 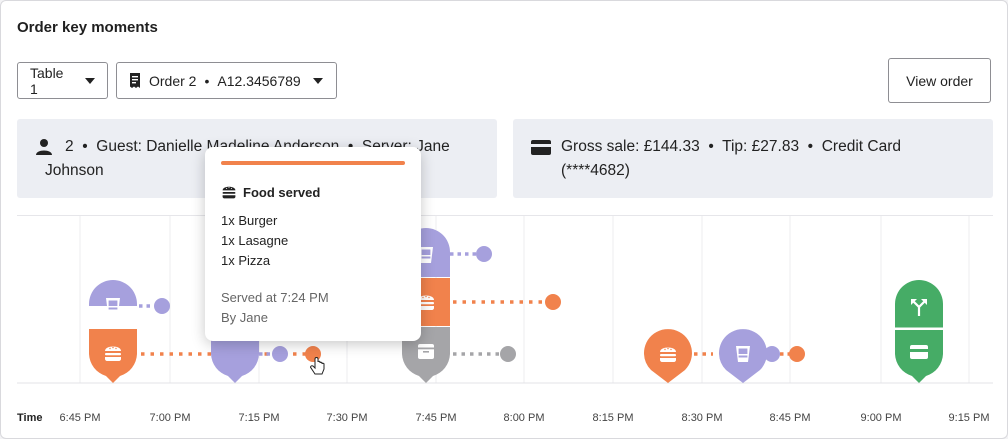 I want to click on tick-label: 8:00 PM, so click(x=524, y=418).